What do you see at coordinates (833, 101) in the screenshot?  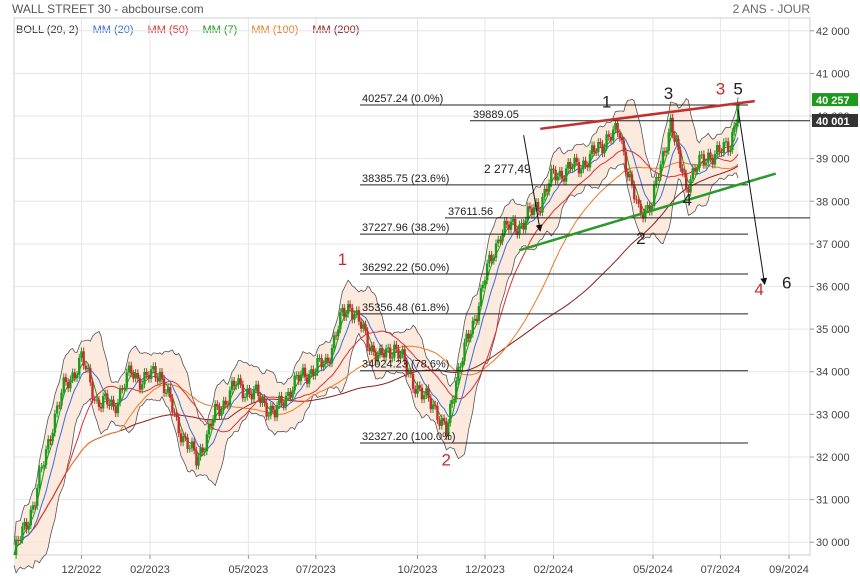 I see `price-tag-label-0: 40 257` at bounding box center [833, 101].